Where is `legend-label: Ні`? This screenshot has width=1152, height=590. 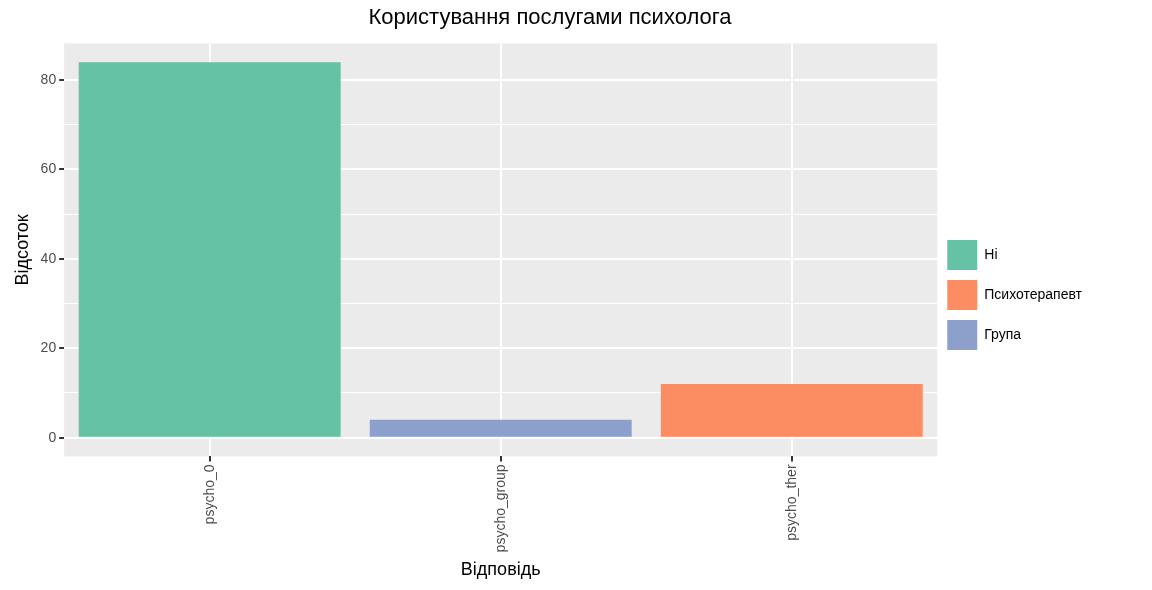 legend-label: Ні is located at coordinates (991, 253).